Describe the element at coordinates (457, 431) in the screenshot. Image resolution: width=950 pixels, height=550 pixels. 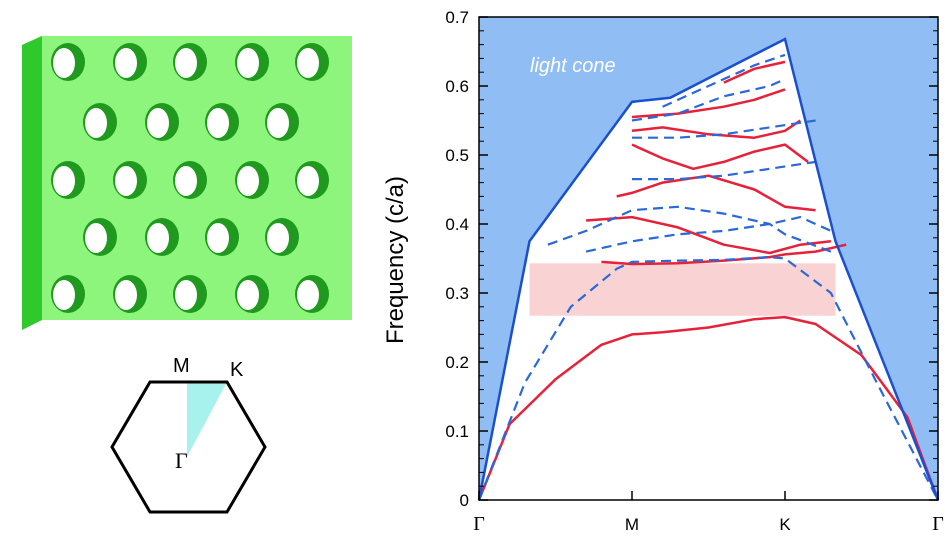
I see `y-tick-label: 0.1` at that location.